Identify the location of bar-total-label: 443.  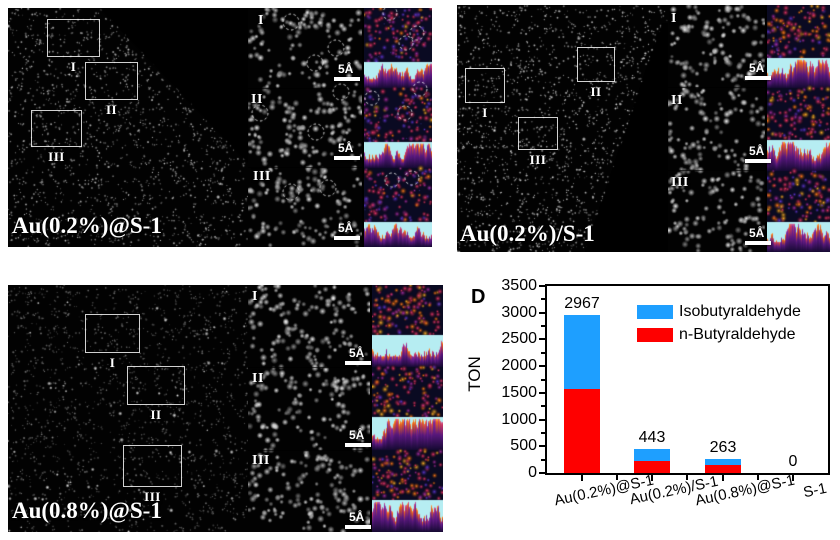
(652, 438).